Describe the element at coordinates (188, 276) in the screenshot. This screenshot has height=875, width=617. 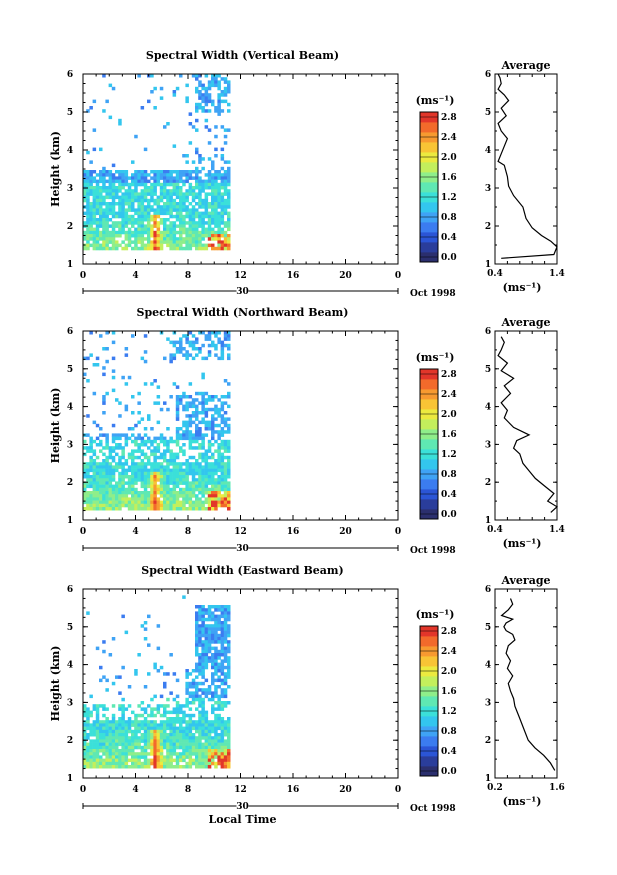
I see `x-tick-label: 8` at that location.